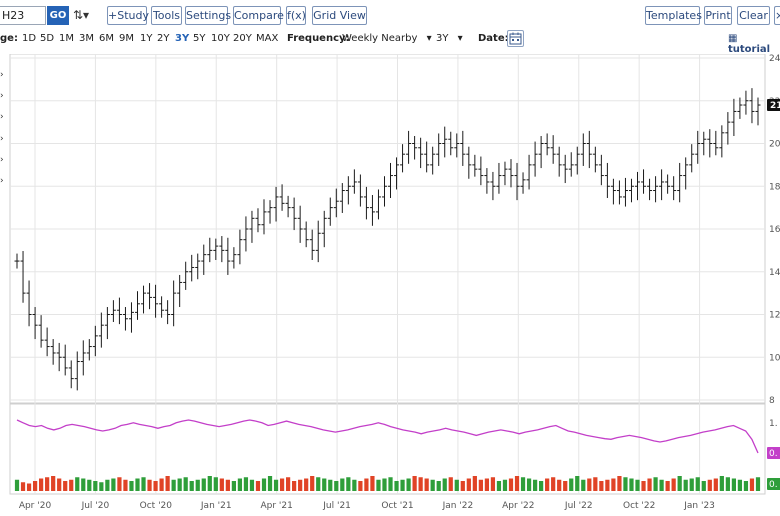 Image resolution: width=780 pixels, height=516 pixels. I want to click on volume-last-text: 0., so click(773, 485).